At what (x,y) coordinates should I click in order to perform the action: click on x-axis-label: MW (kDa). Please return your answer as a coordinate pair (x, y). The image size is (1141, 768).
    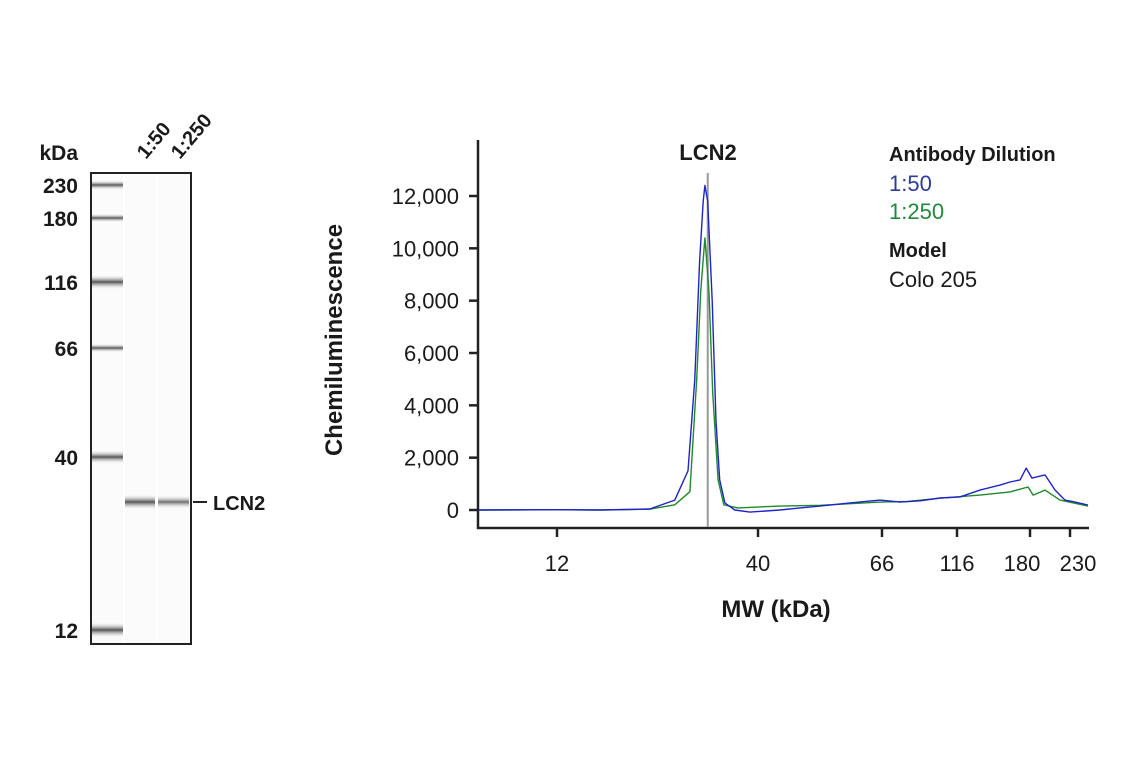
    Looking at the image, I should click on (775, 609).